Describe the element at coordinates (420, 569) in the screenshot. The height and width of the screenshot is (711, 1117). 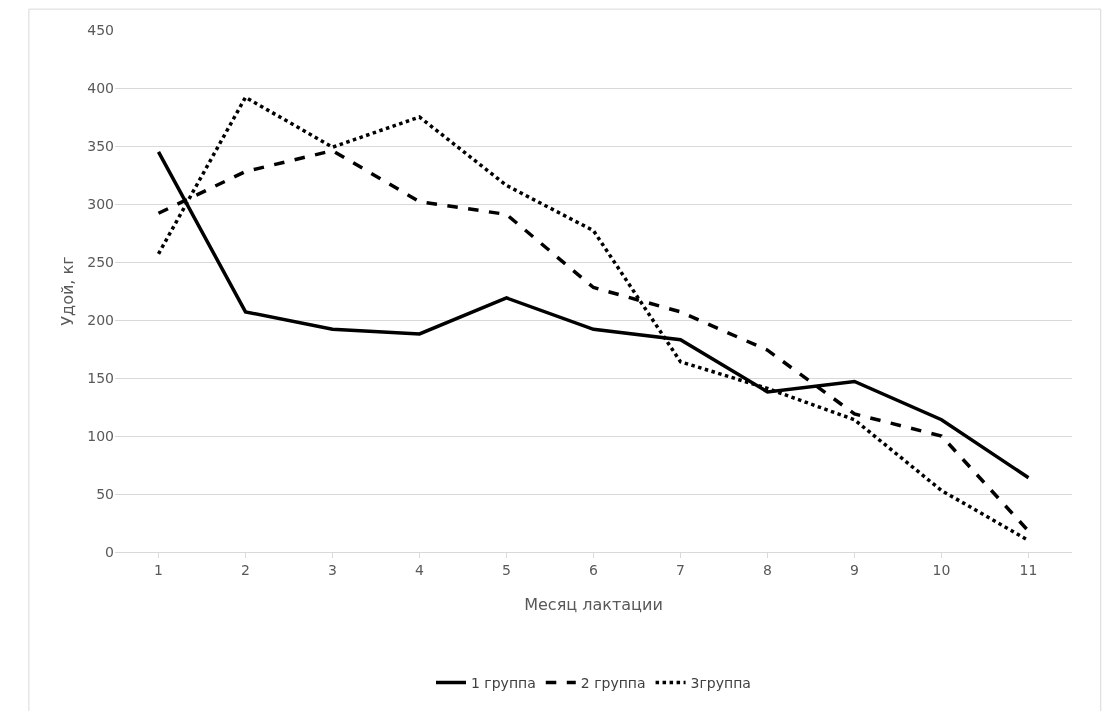
I see `x-tick-label: 4` at that location.